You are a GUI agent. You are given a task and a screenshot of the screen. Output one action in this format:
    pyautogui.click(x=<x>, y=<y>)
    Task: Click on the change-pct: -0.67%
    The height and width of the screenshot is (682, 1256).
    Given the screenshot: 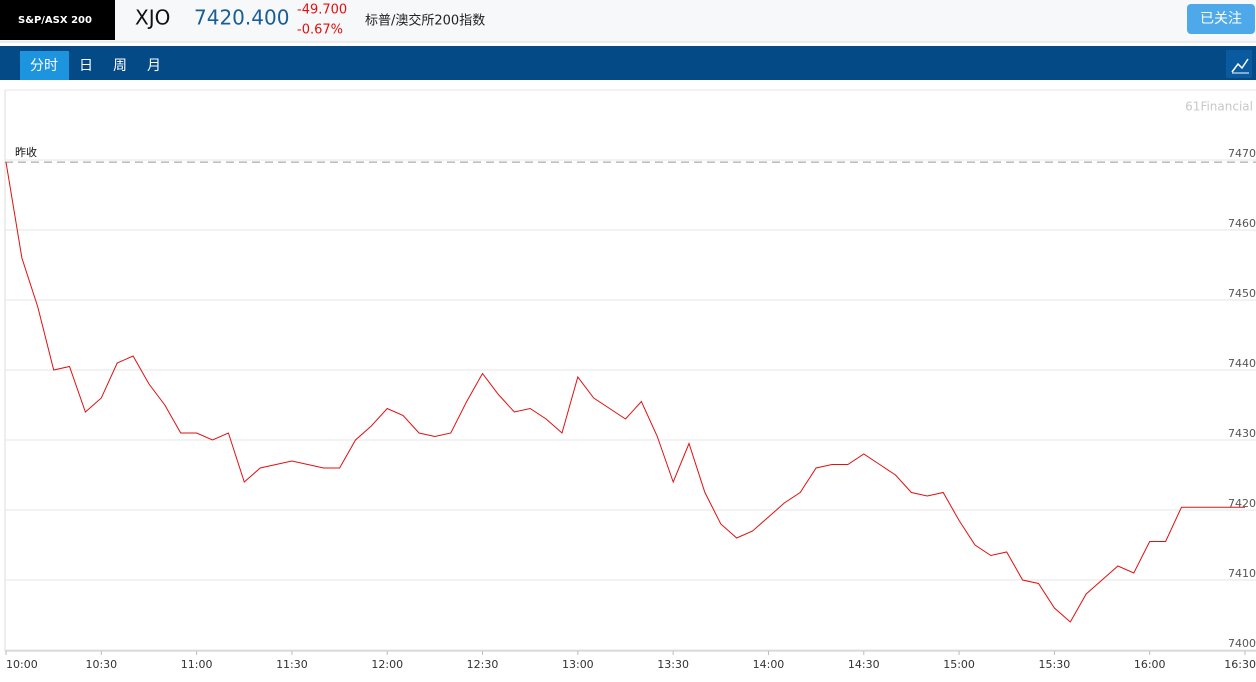 What is the action you would take?
    pyautogui.click(x=320, y=30)
    